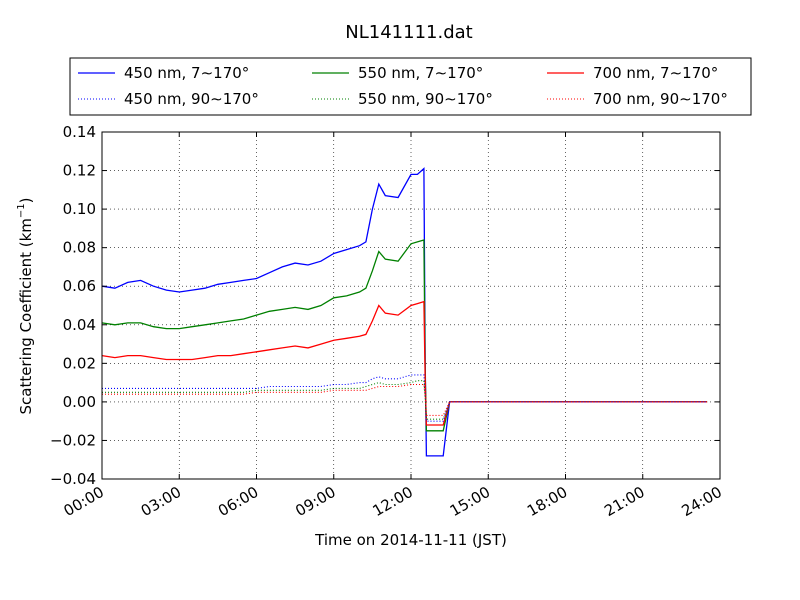 This screenshot has height=600, width=800. Describe the element at coordinates (79, 248) in the screenshot. I see `y-tick-label: 0.08` at that location.